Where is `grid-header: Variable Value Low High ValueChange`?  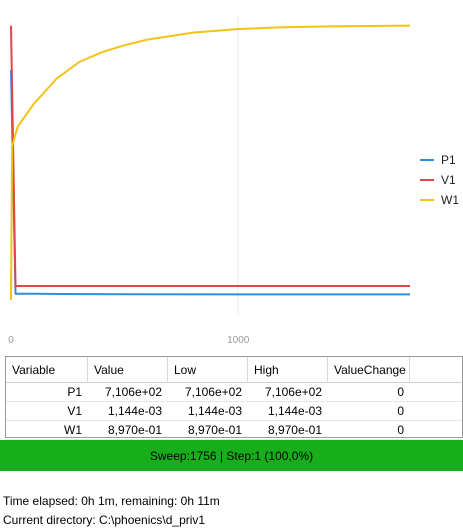
grid-header: Variable Value Low High ValueChange is located at coordinates (234, 370).